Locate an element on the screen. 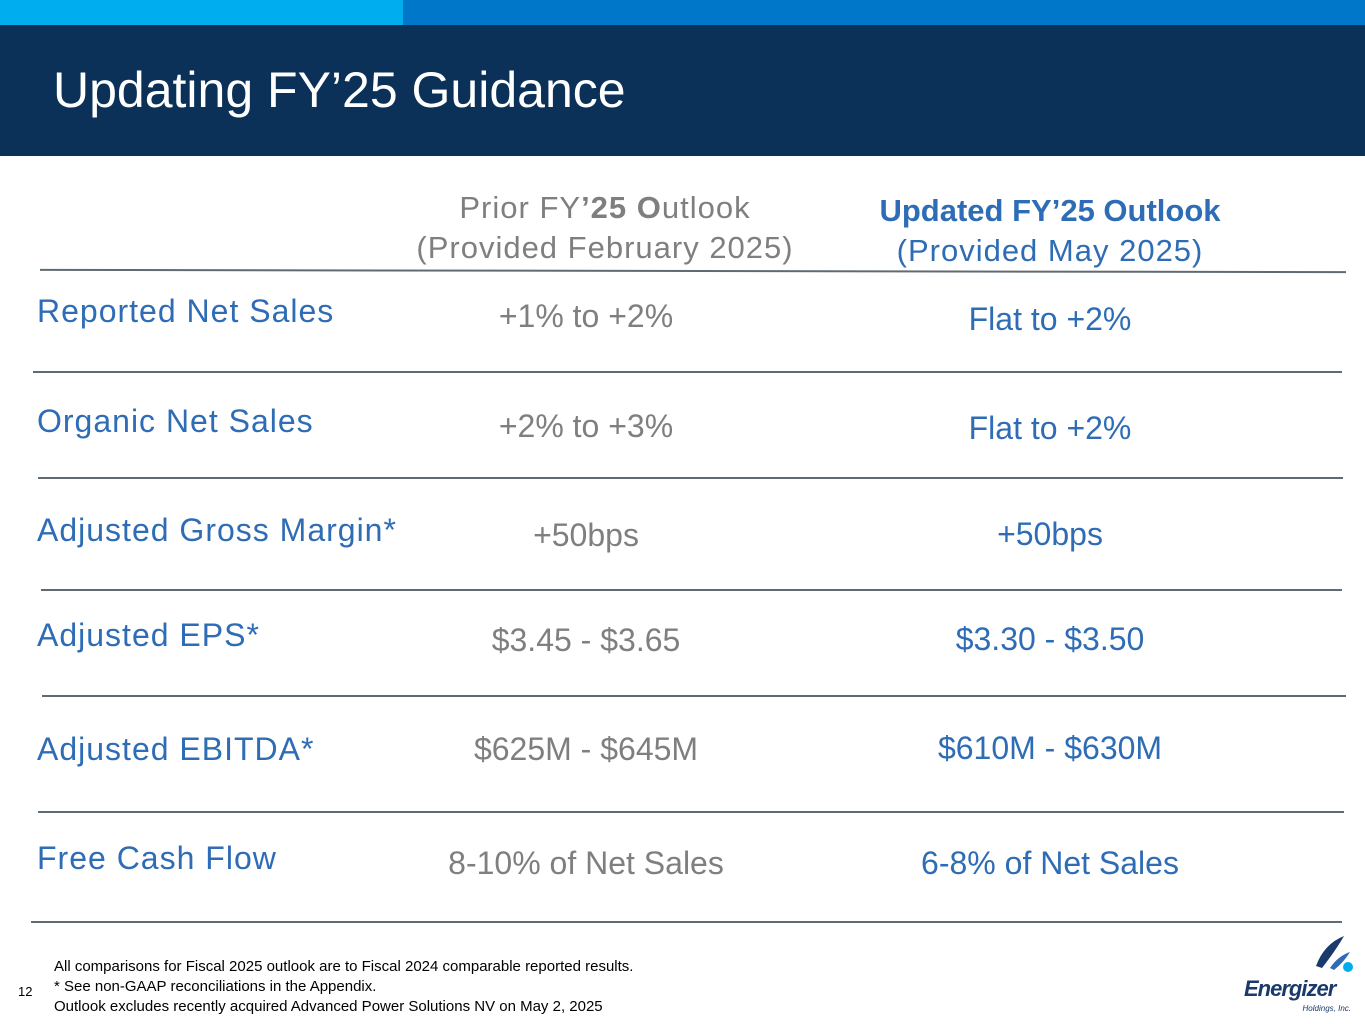 The height and width of the screenshot is (1024, 1365). updated-header-title: Updated FY’25 Outlook is located at coordinates (1050, 210).